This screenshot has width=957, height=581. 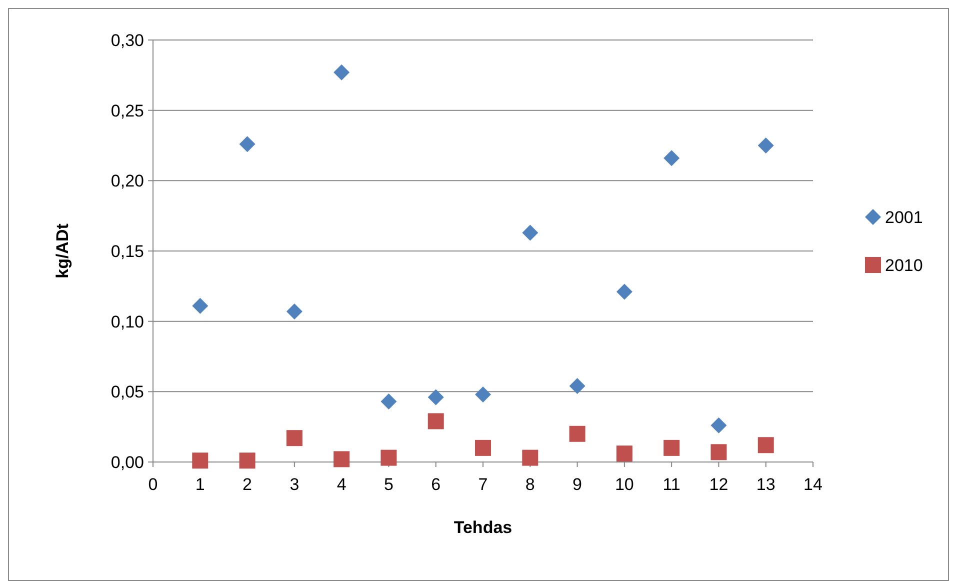 I want to click on y-tick-label: 0,10, so click(x=127, y=322).